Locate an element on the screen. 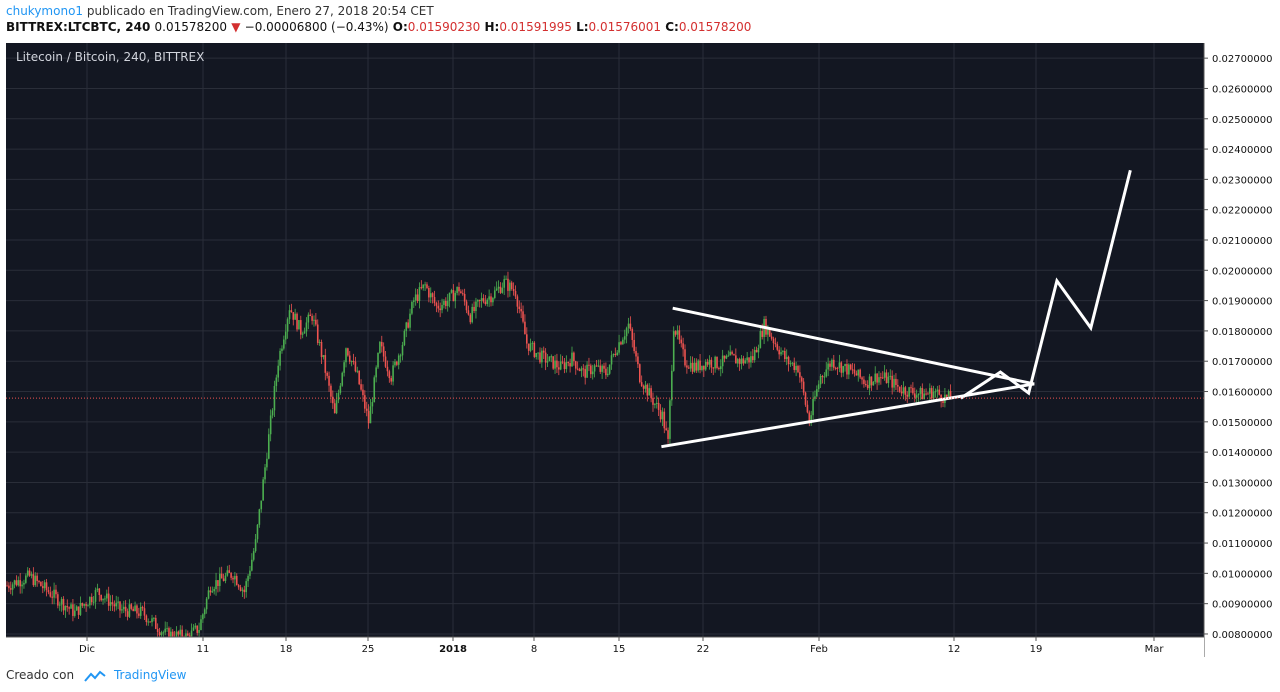  y-tick-label: 0.01300000 is located at coordinates (1242, 483).